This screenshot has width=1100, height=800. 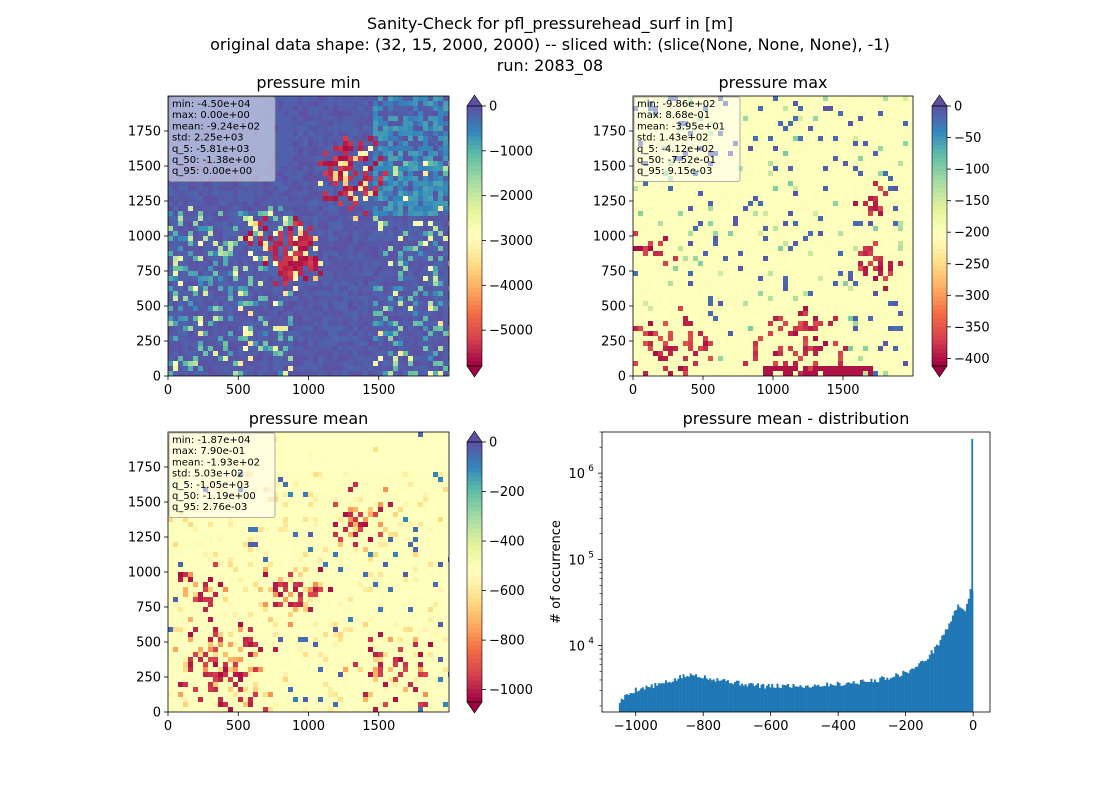 What do you see at coordinates (511, 331) in the screenshot?
I see `colorbar-tick-label: −5000` at bounding box center [511, 331].